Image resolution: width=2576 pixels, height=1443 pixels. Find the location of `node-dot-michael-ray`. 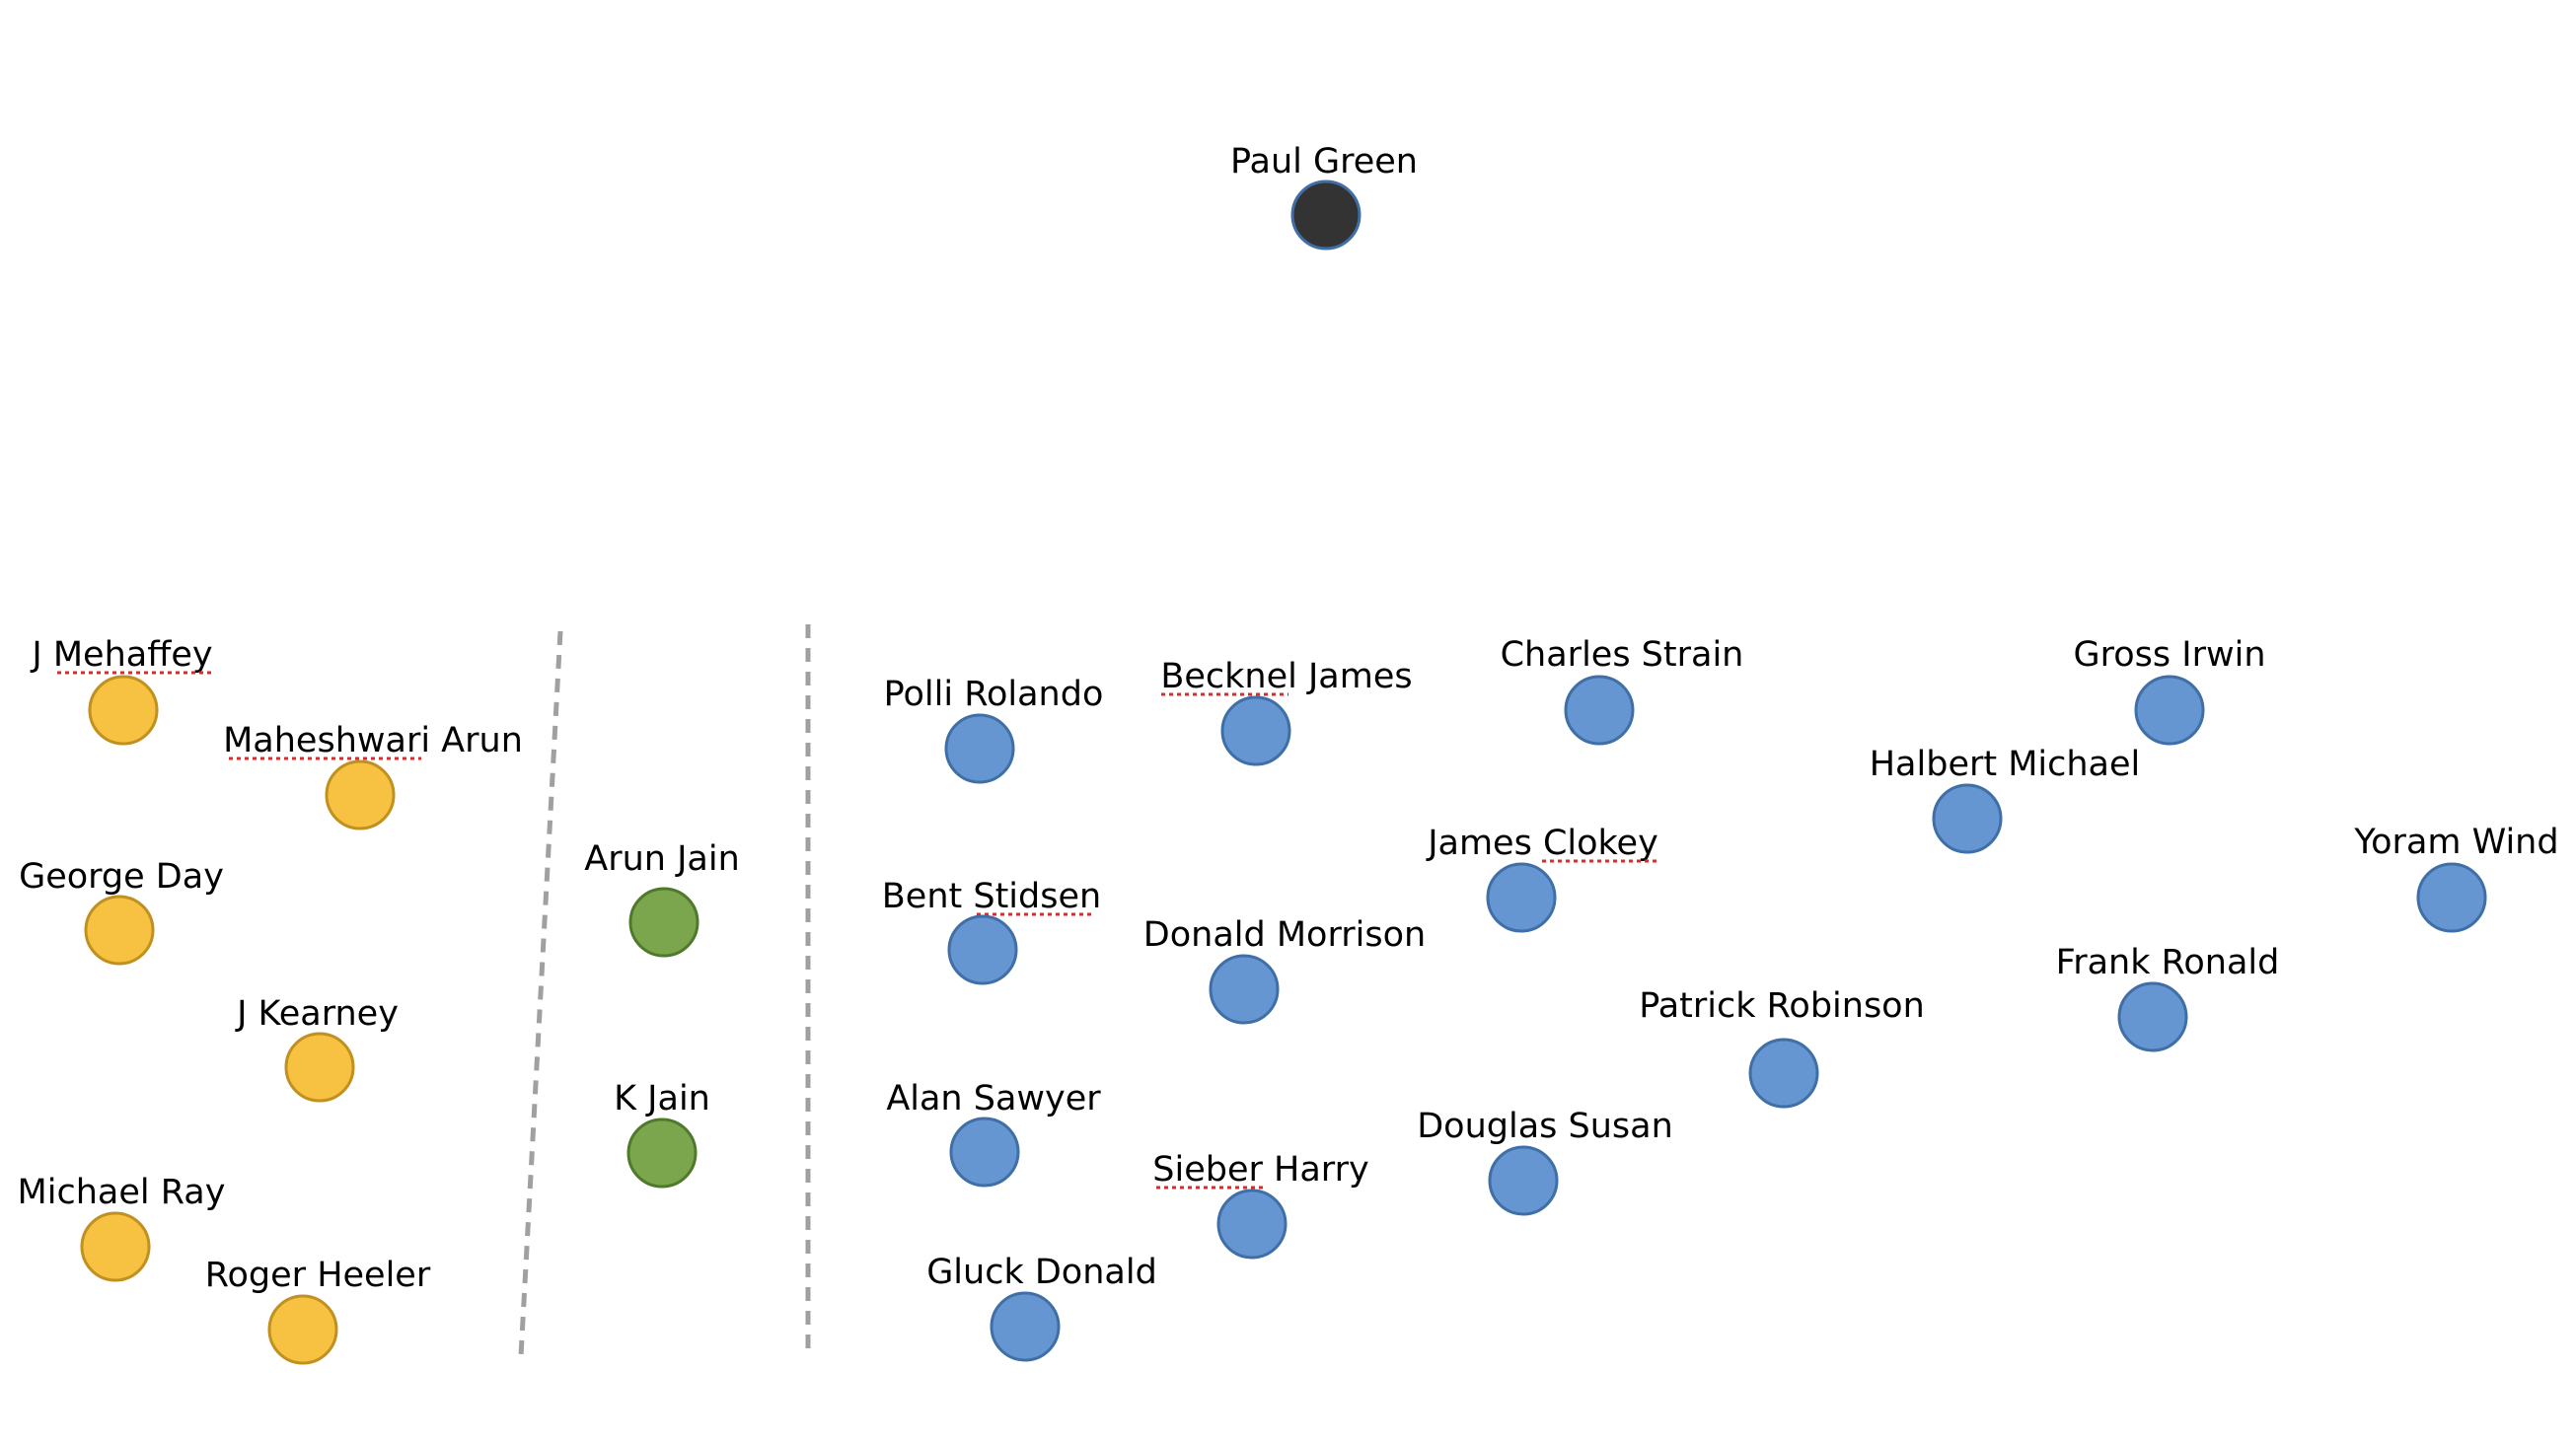

node-dot-michael-ray is located at coordinates (115, 1246).